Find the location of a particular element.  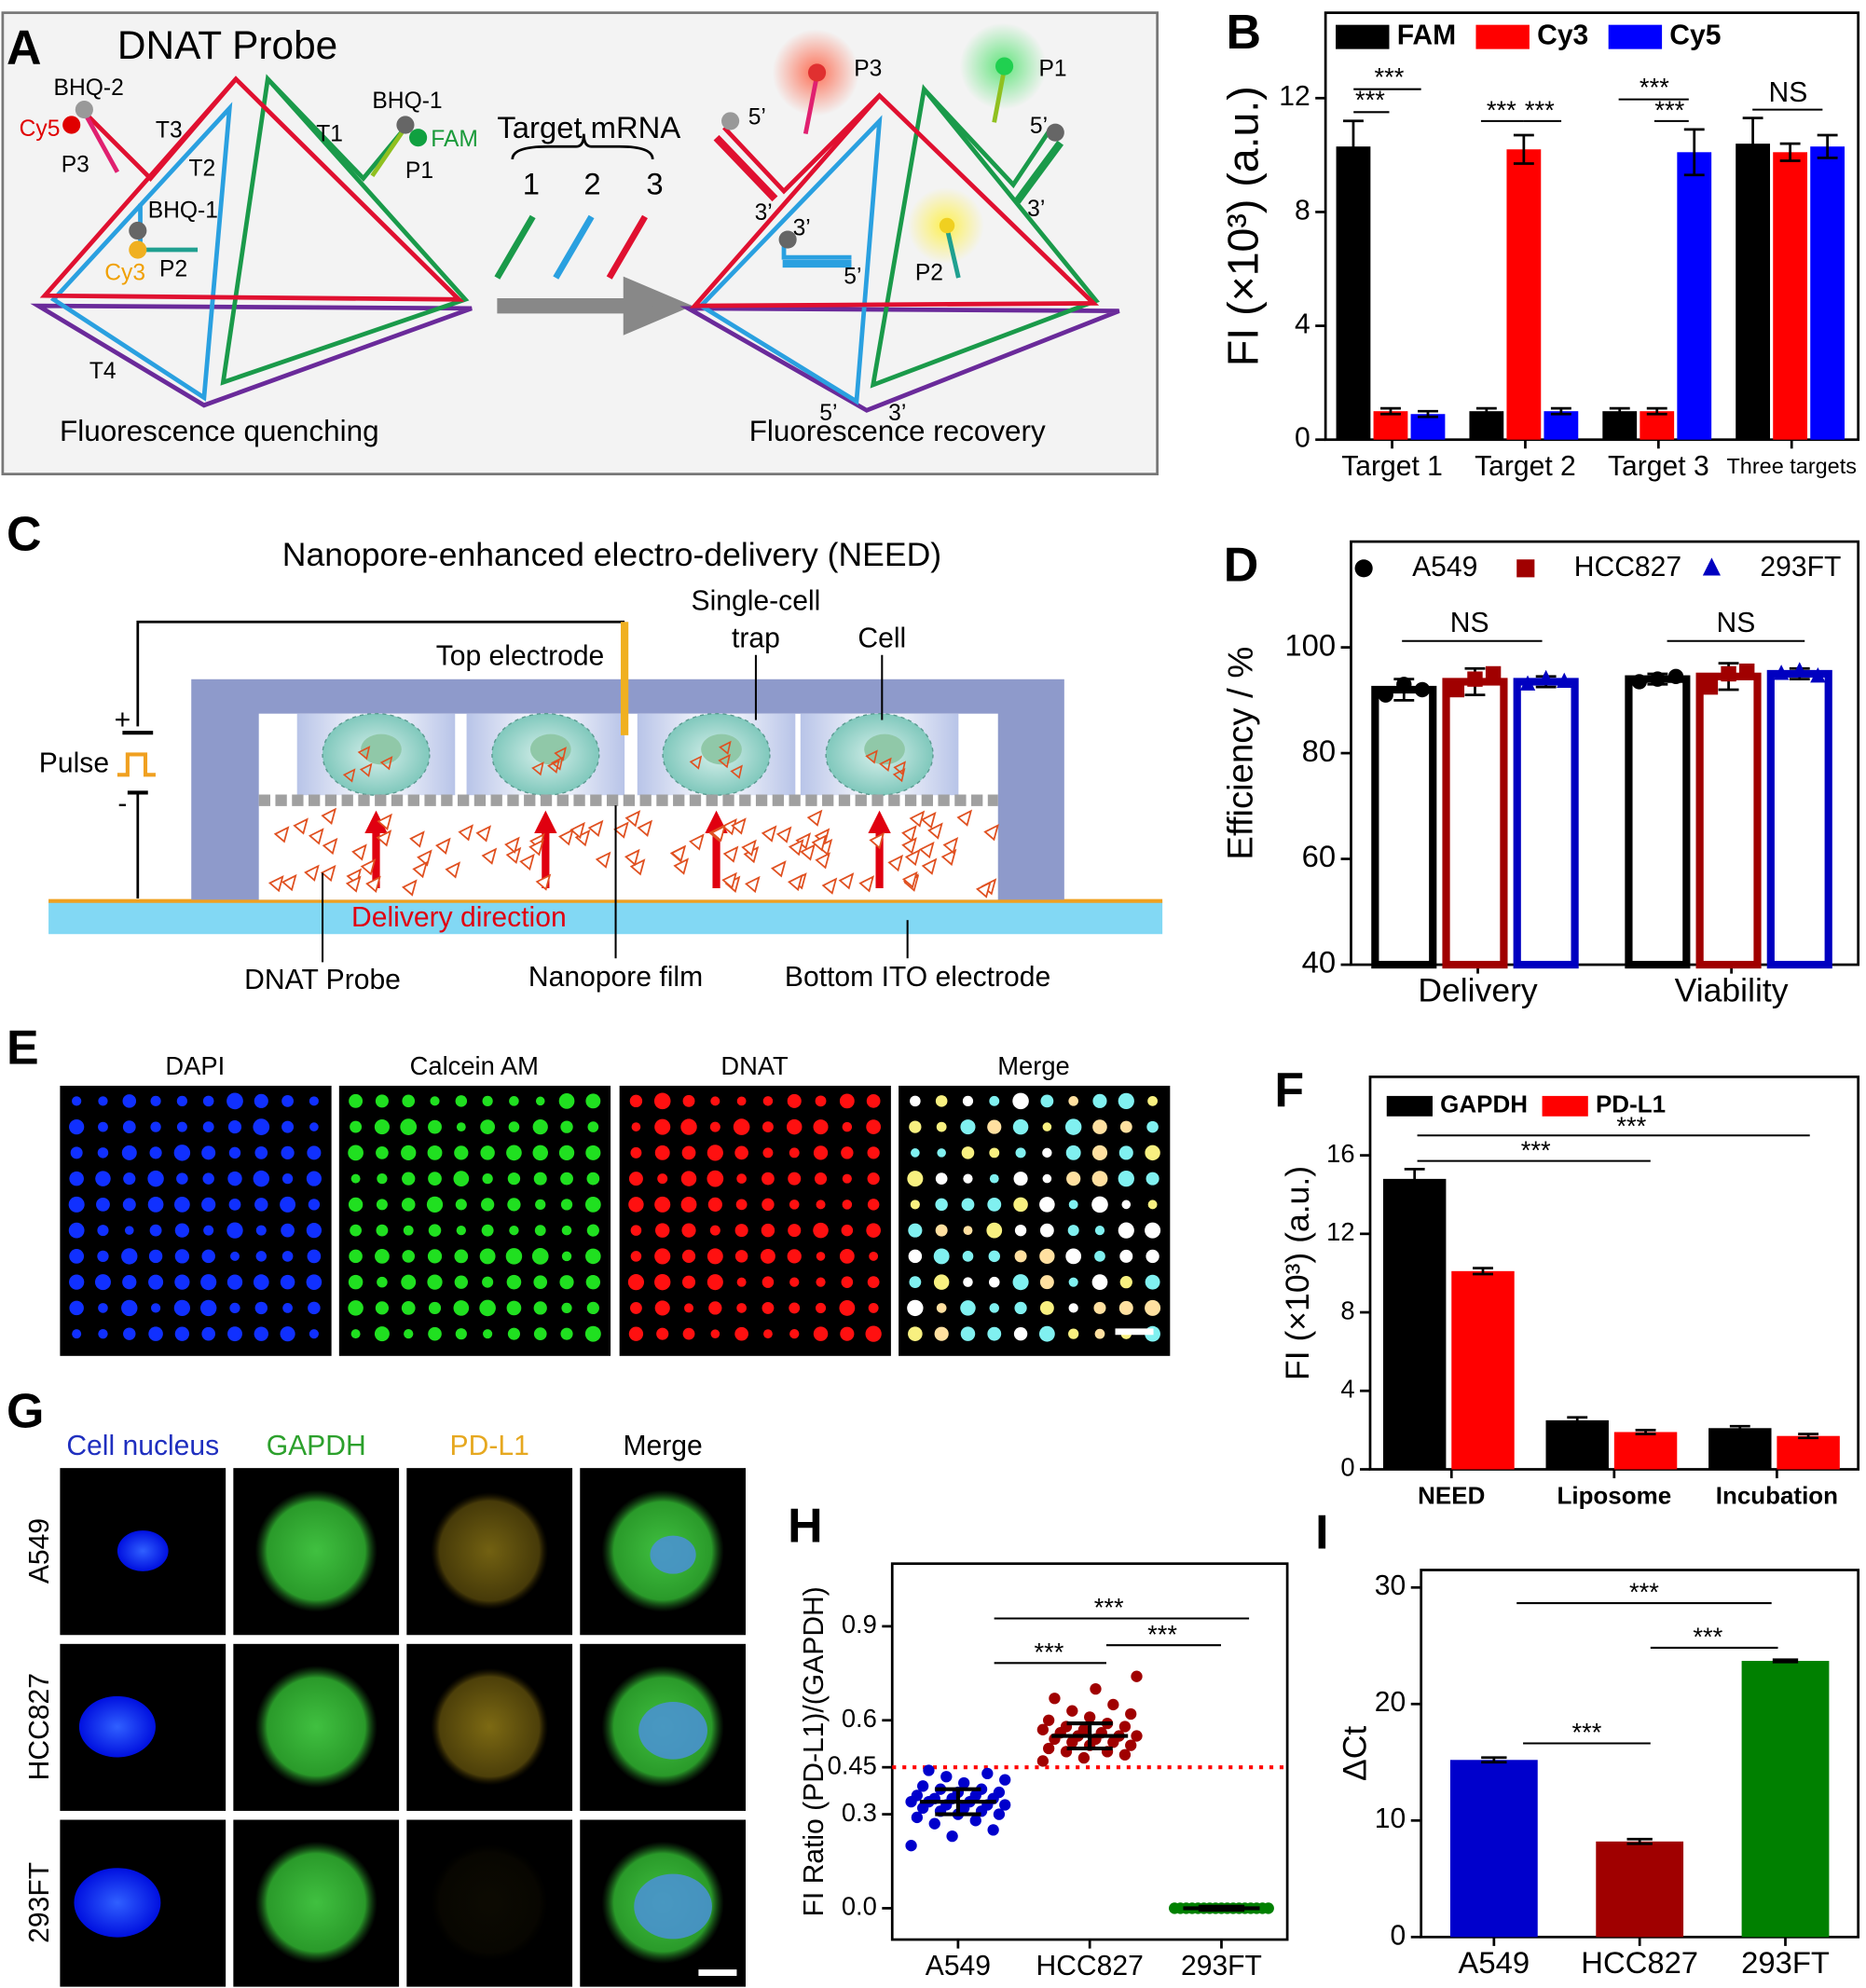

column-title: PD-L1 is located at coordinates (489, 1446).